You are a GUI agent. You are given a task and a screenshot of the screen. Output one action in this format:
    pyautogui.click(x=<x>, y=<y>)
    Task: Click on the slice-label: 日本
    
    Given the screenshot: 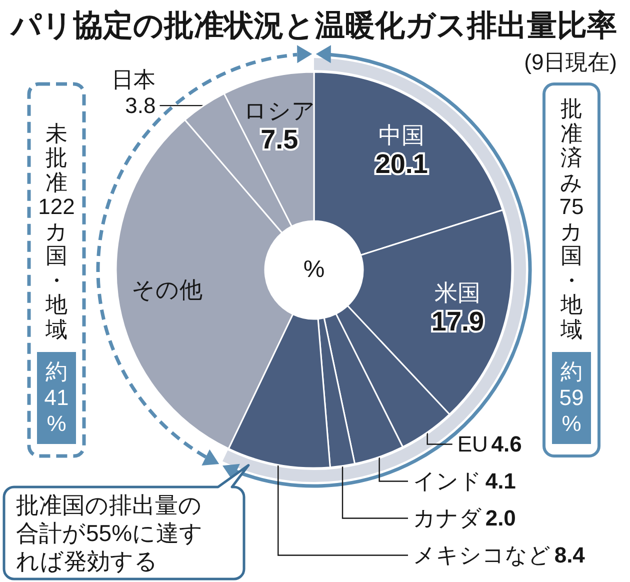 What is the action you would take?
    pyautogui.click(x=134, y=79)
    